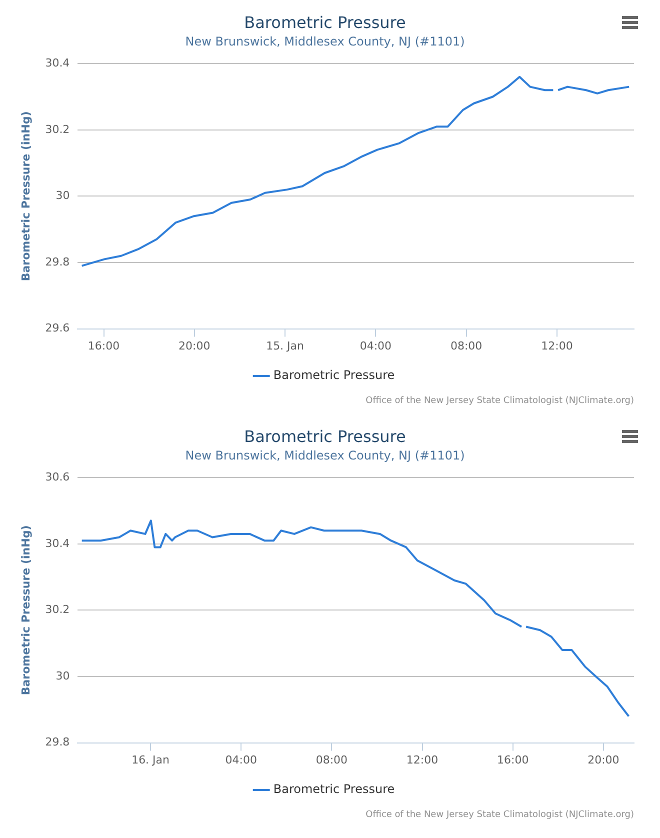 Image resolution: width=660 pixels, height=838 pixels. What do you see at coordinates (57, 477) in the screenshot?
I see `y-tick-label: 30.6` at bounding box center [57, 477].